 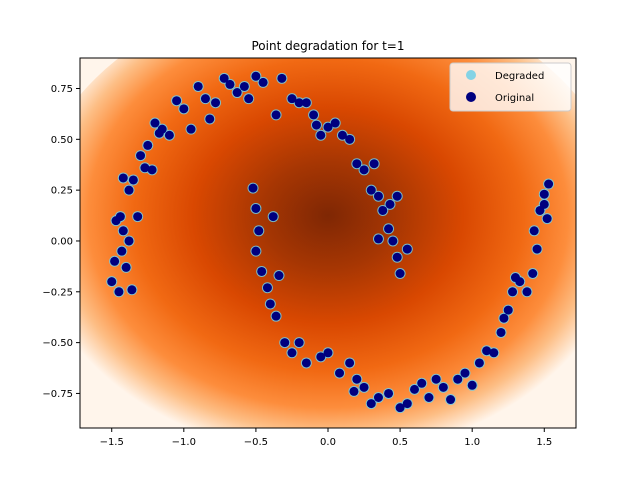 I want to click on legend-degraded-marker, so click(x=471, y=75).